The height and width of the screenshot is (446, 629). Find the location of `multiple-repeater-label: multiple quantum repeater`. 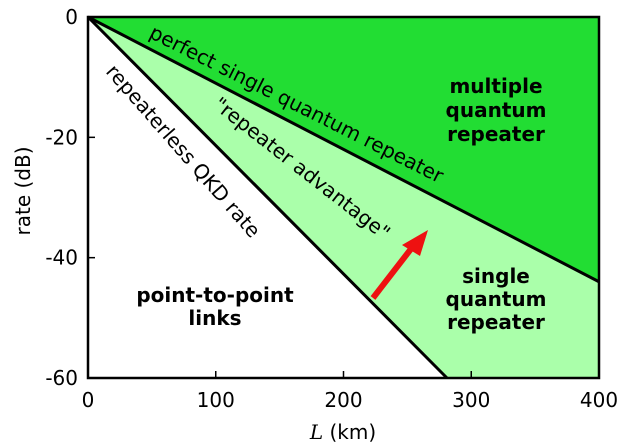

multiple-repeater-label: multiple quantum repeater is located at coordinates (496, 110).